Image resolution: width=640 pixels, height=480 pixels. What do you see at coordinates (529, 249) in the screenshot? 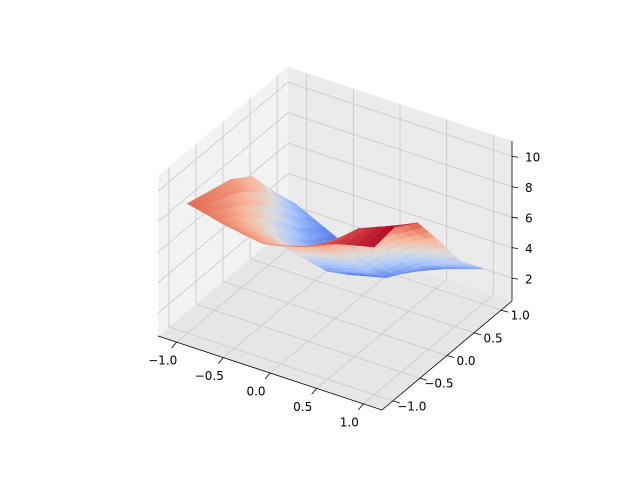
I see `z-tick-label: 4` at bounding box center [529, 249].